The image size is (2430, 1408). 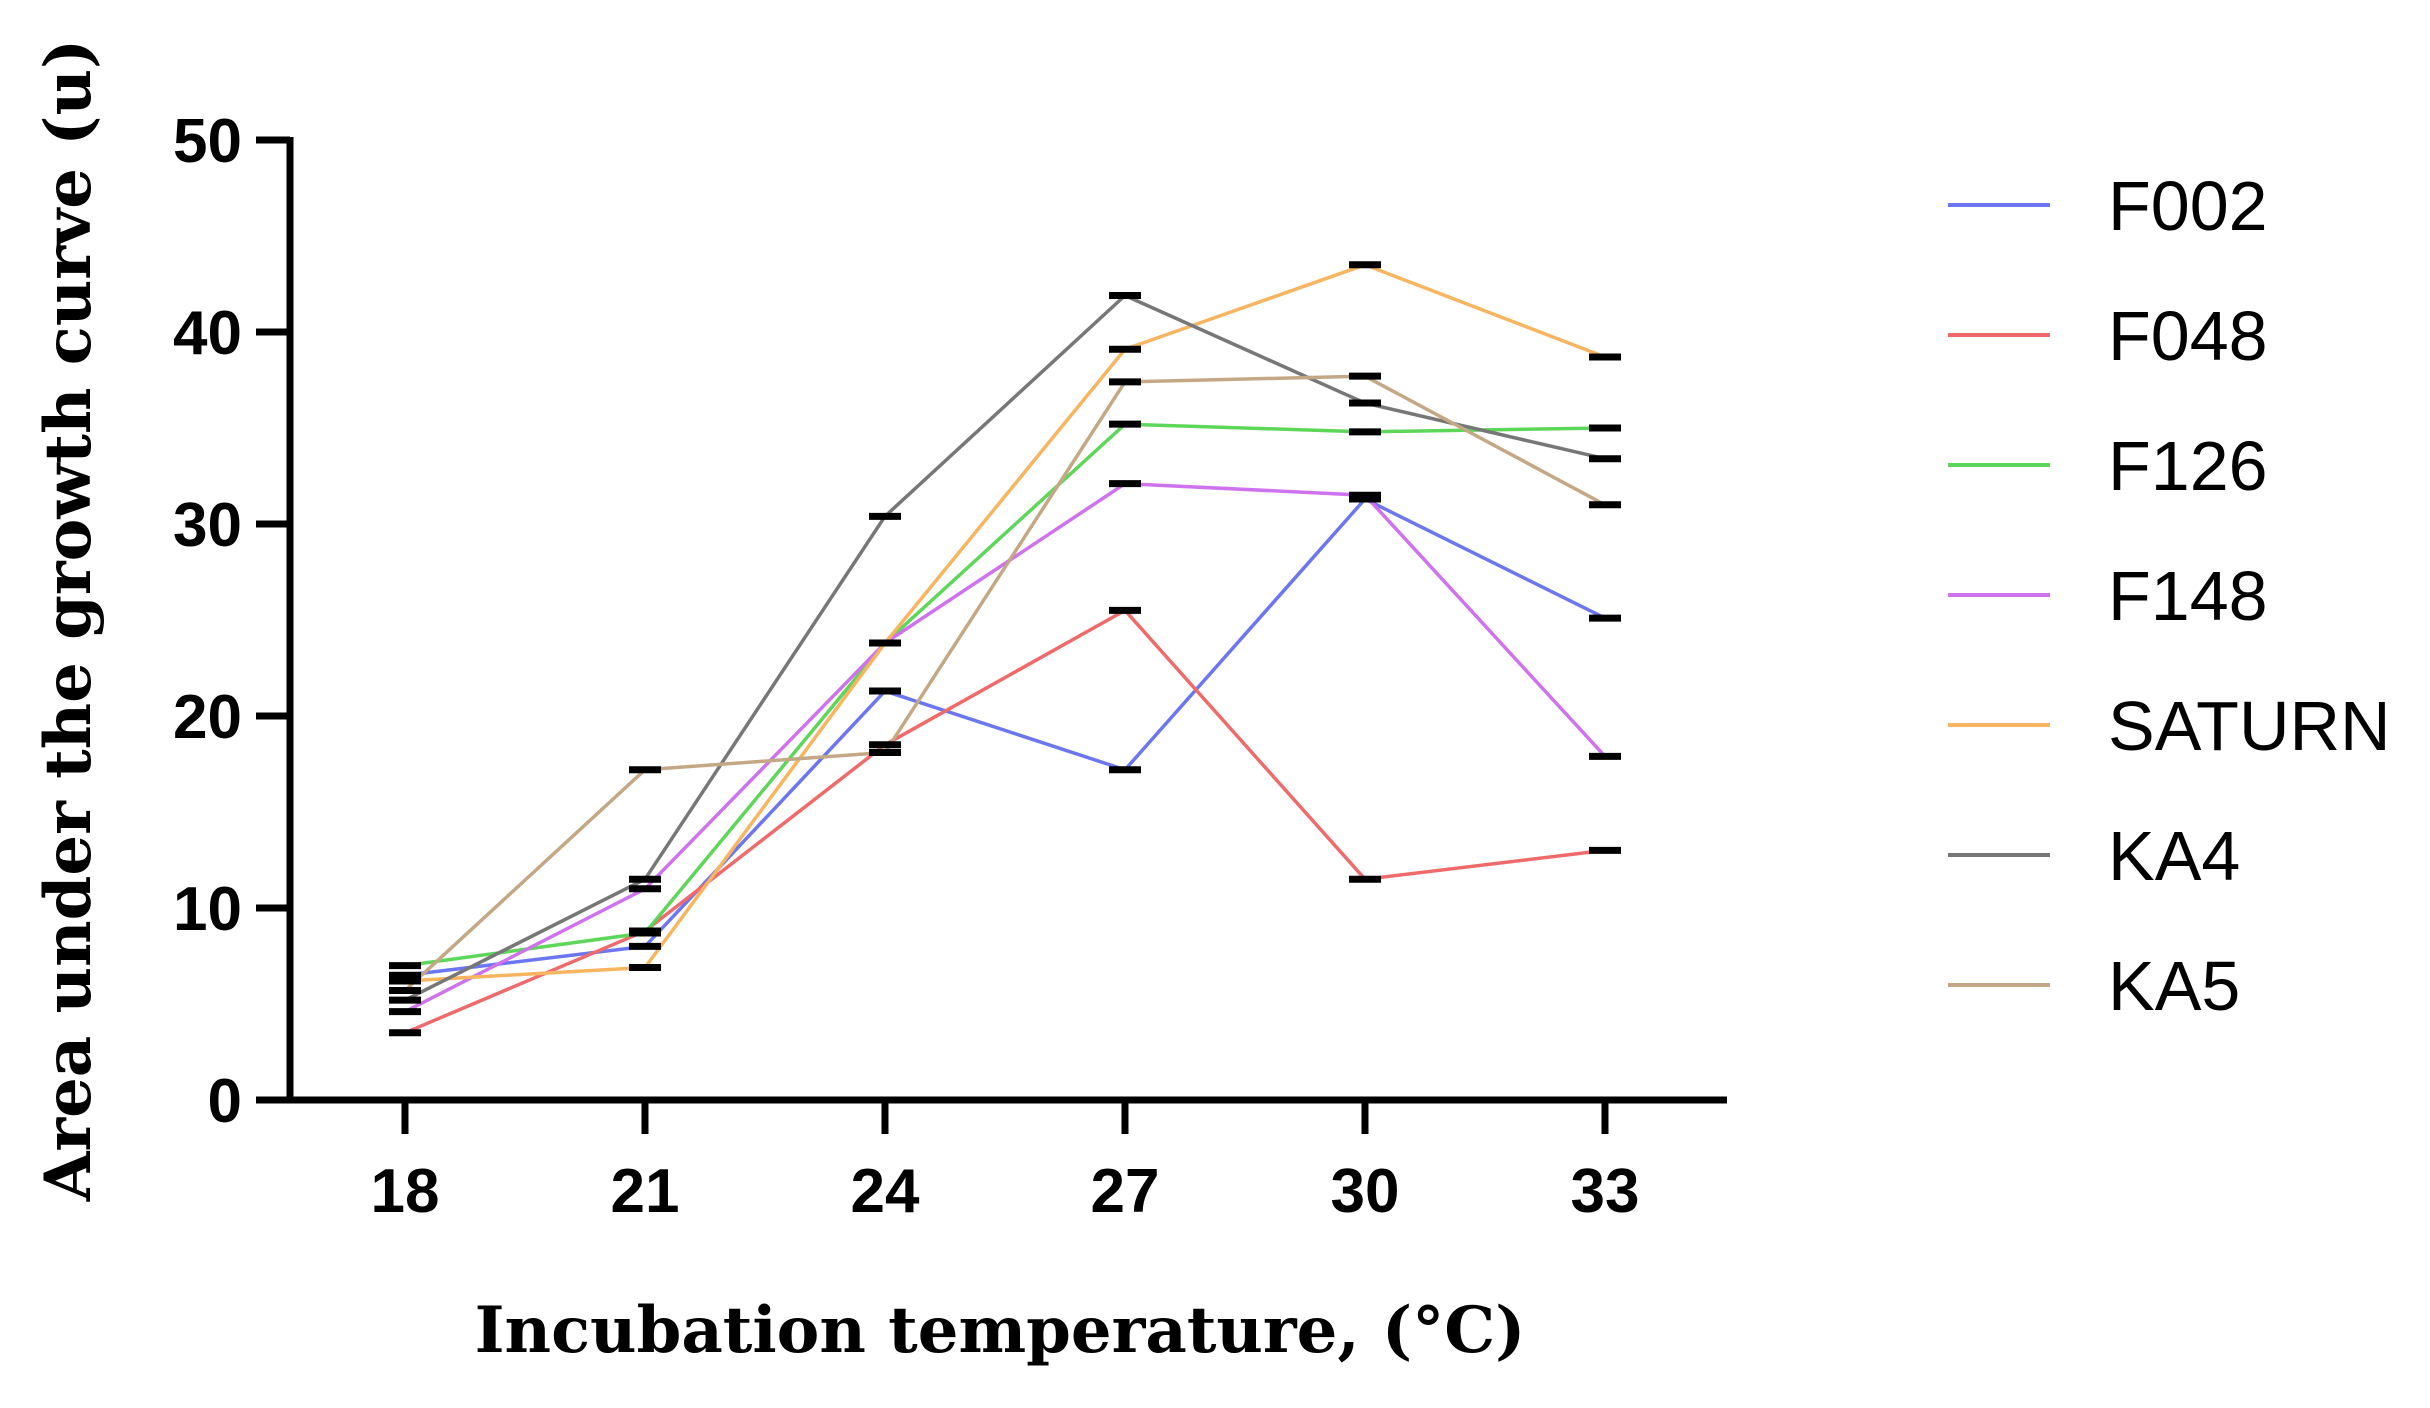 What do you see at coordinates (2188, 336) in the screenshot?
I see `legend-label: F048` at bounding box center [2188, 336].